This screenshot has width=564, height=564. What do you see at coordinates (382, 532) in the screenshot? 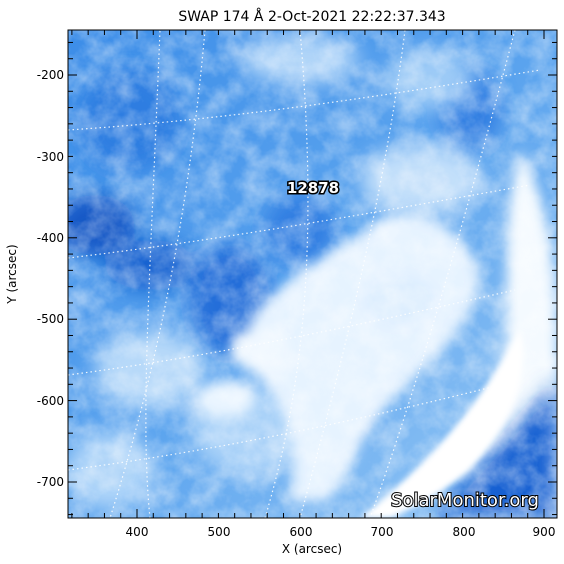
I see `x-tick-label: 700` at bounding box center [382, 532].